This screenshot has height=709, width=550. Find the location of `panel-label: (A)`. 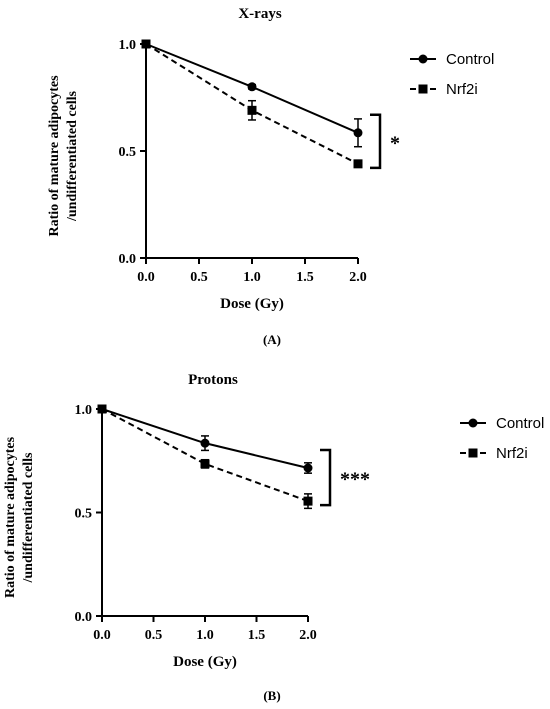

panel-label: (A) is located at coordinates (272, 339).